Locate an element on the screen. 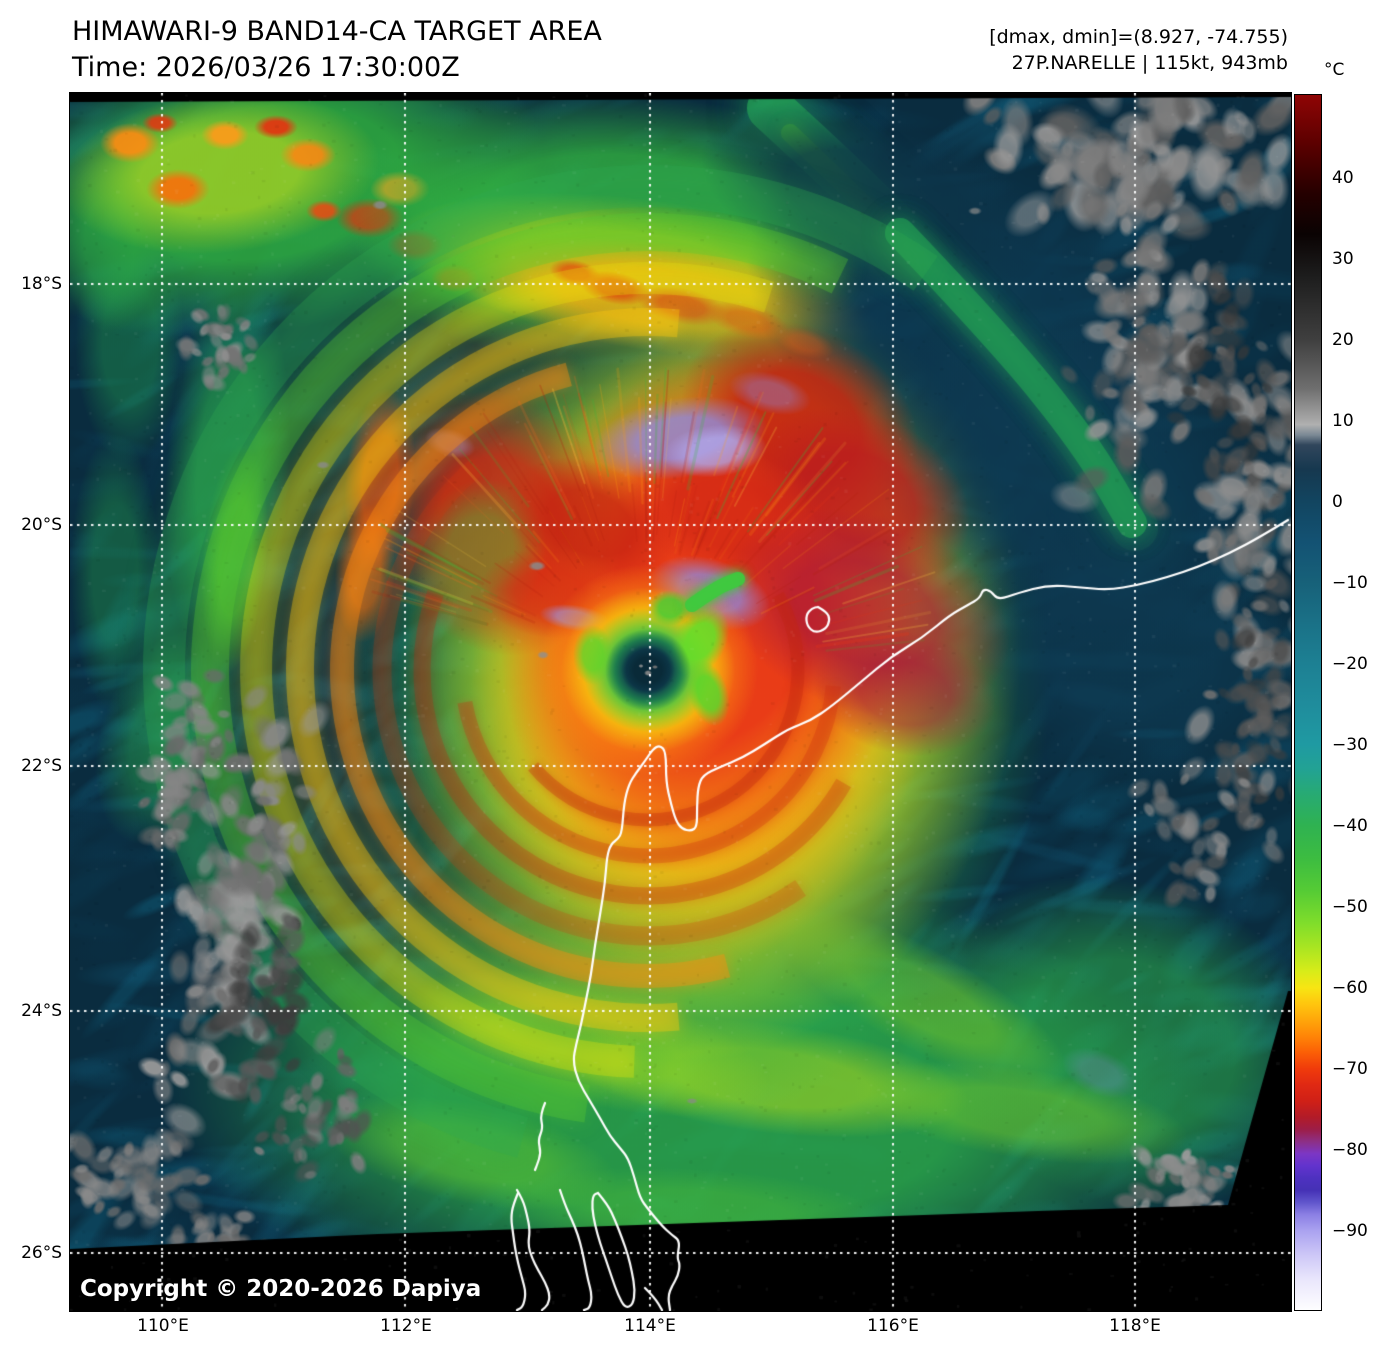  copyright-watermark: Copyright © 2020-2026 Dapiya is located at coordinates (281, 1289).